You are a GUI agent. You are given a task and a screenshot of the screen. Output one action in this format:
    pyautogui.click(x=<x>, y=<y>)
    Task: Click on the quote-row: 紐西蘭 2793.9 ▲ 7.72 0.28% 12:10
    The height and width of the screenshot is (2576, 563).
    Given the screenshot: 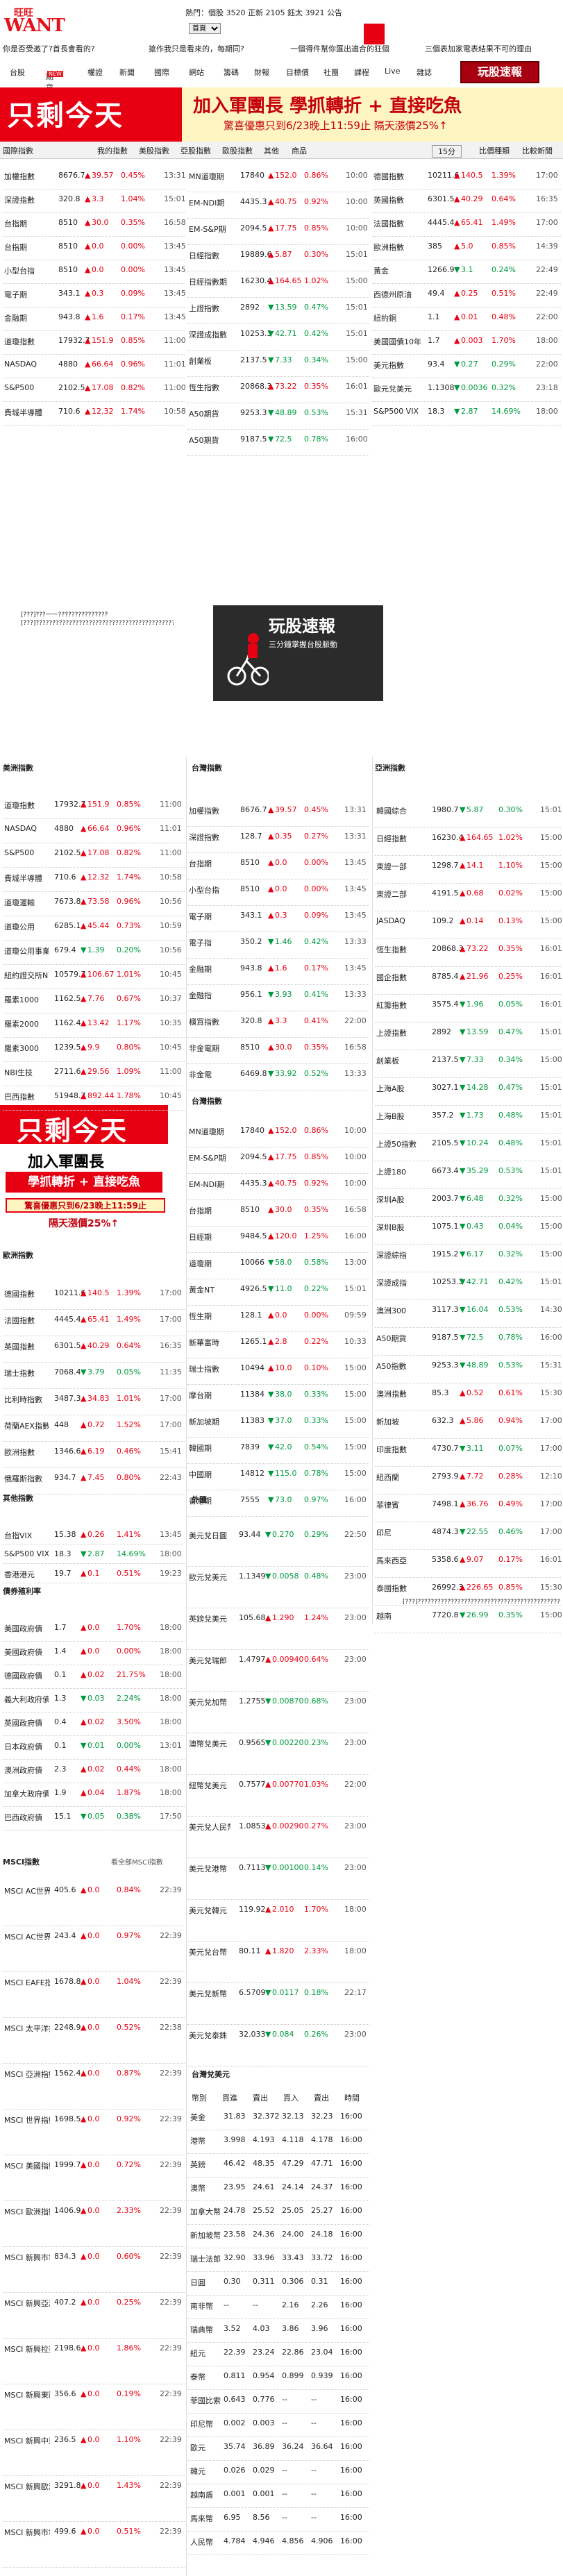 What is the action you would take?
    pyautogui.click(x=469, y=1480)
    